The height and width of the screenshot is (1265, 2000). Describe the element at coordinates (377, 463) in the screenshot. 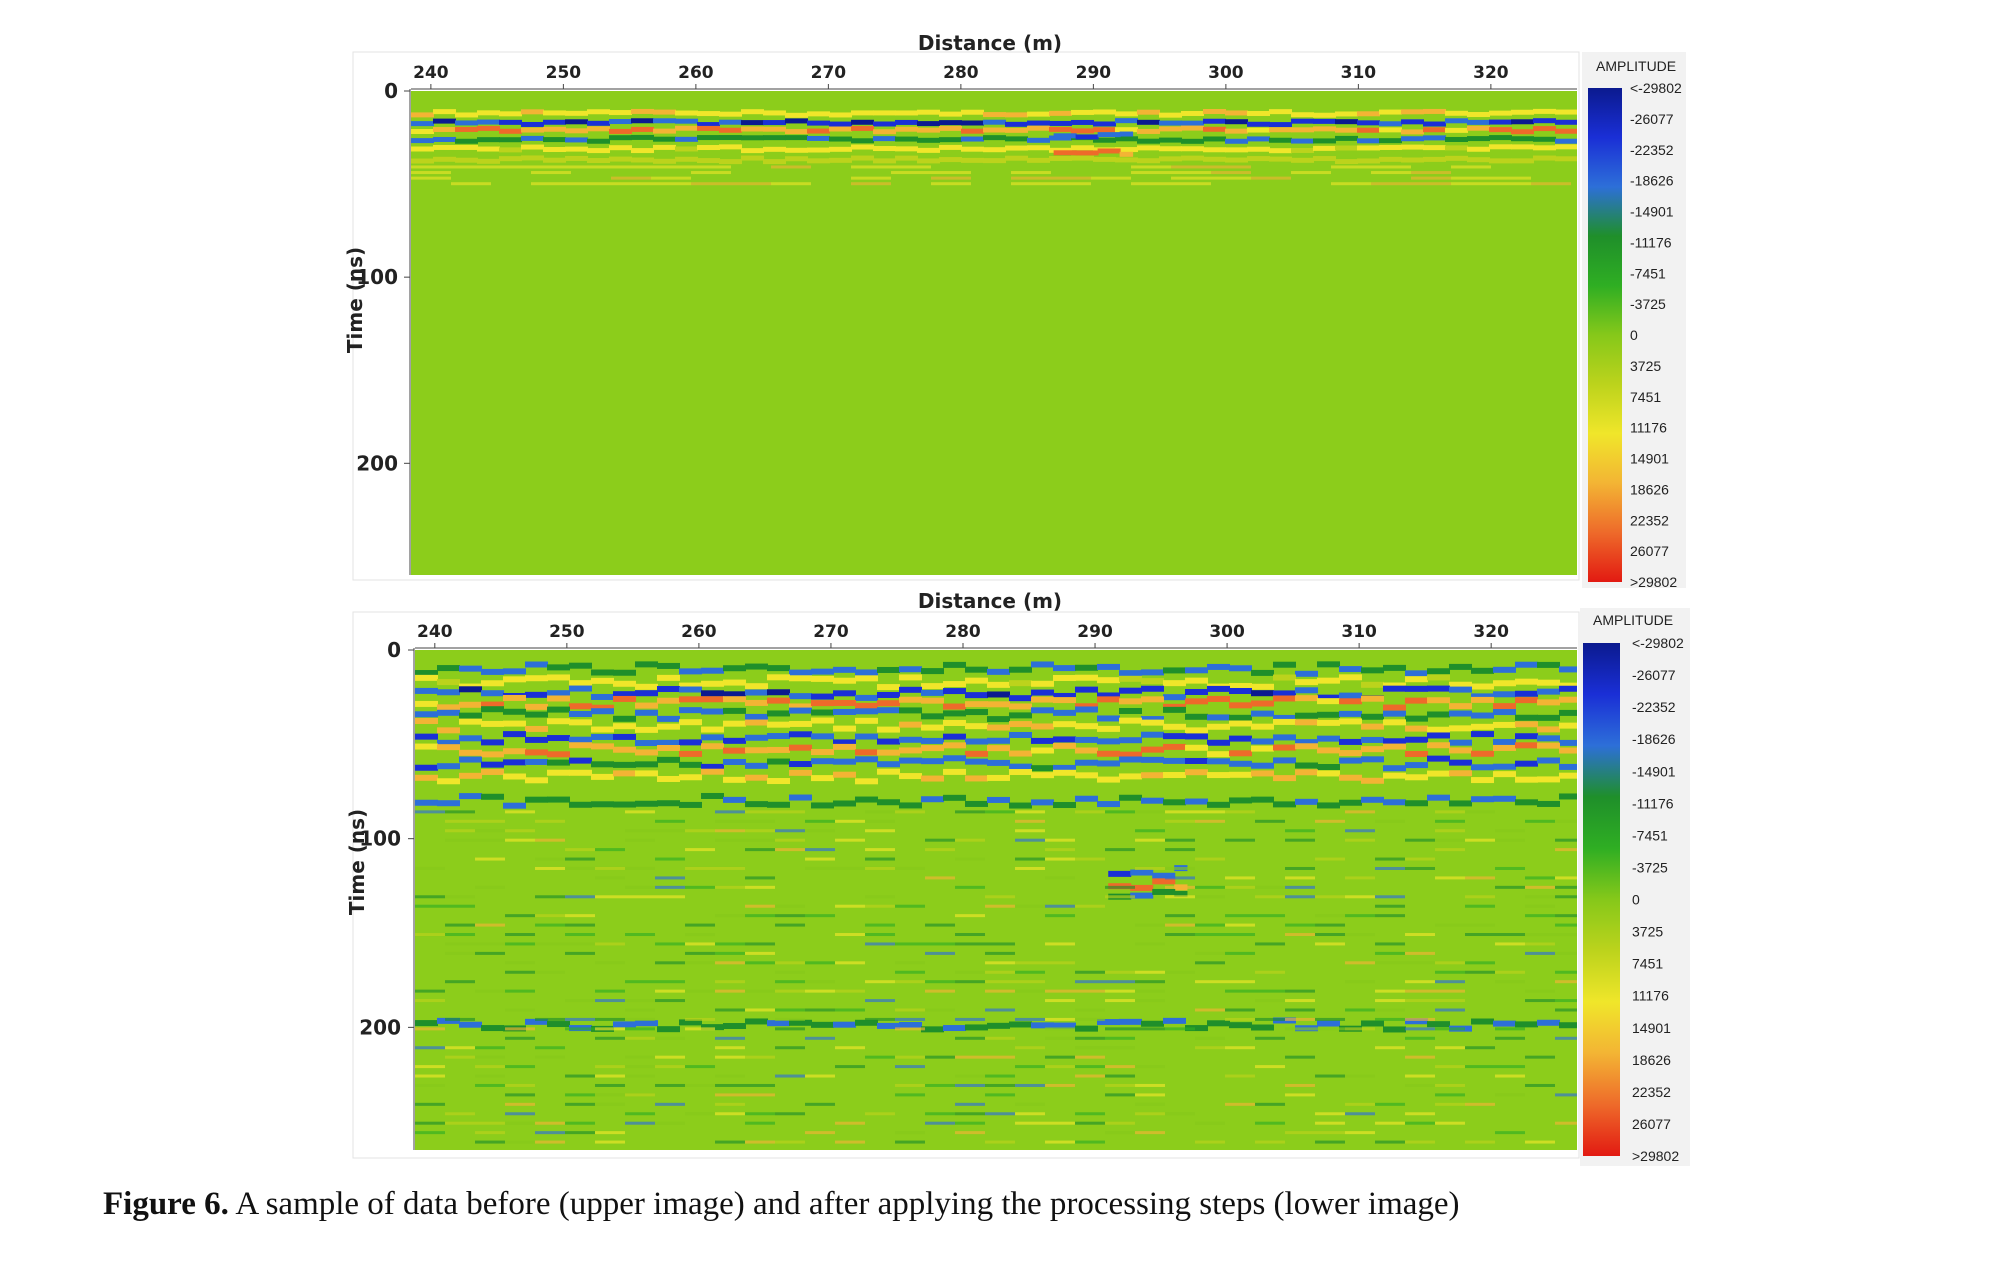

I see `y-tick-label: 200` at that location.